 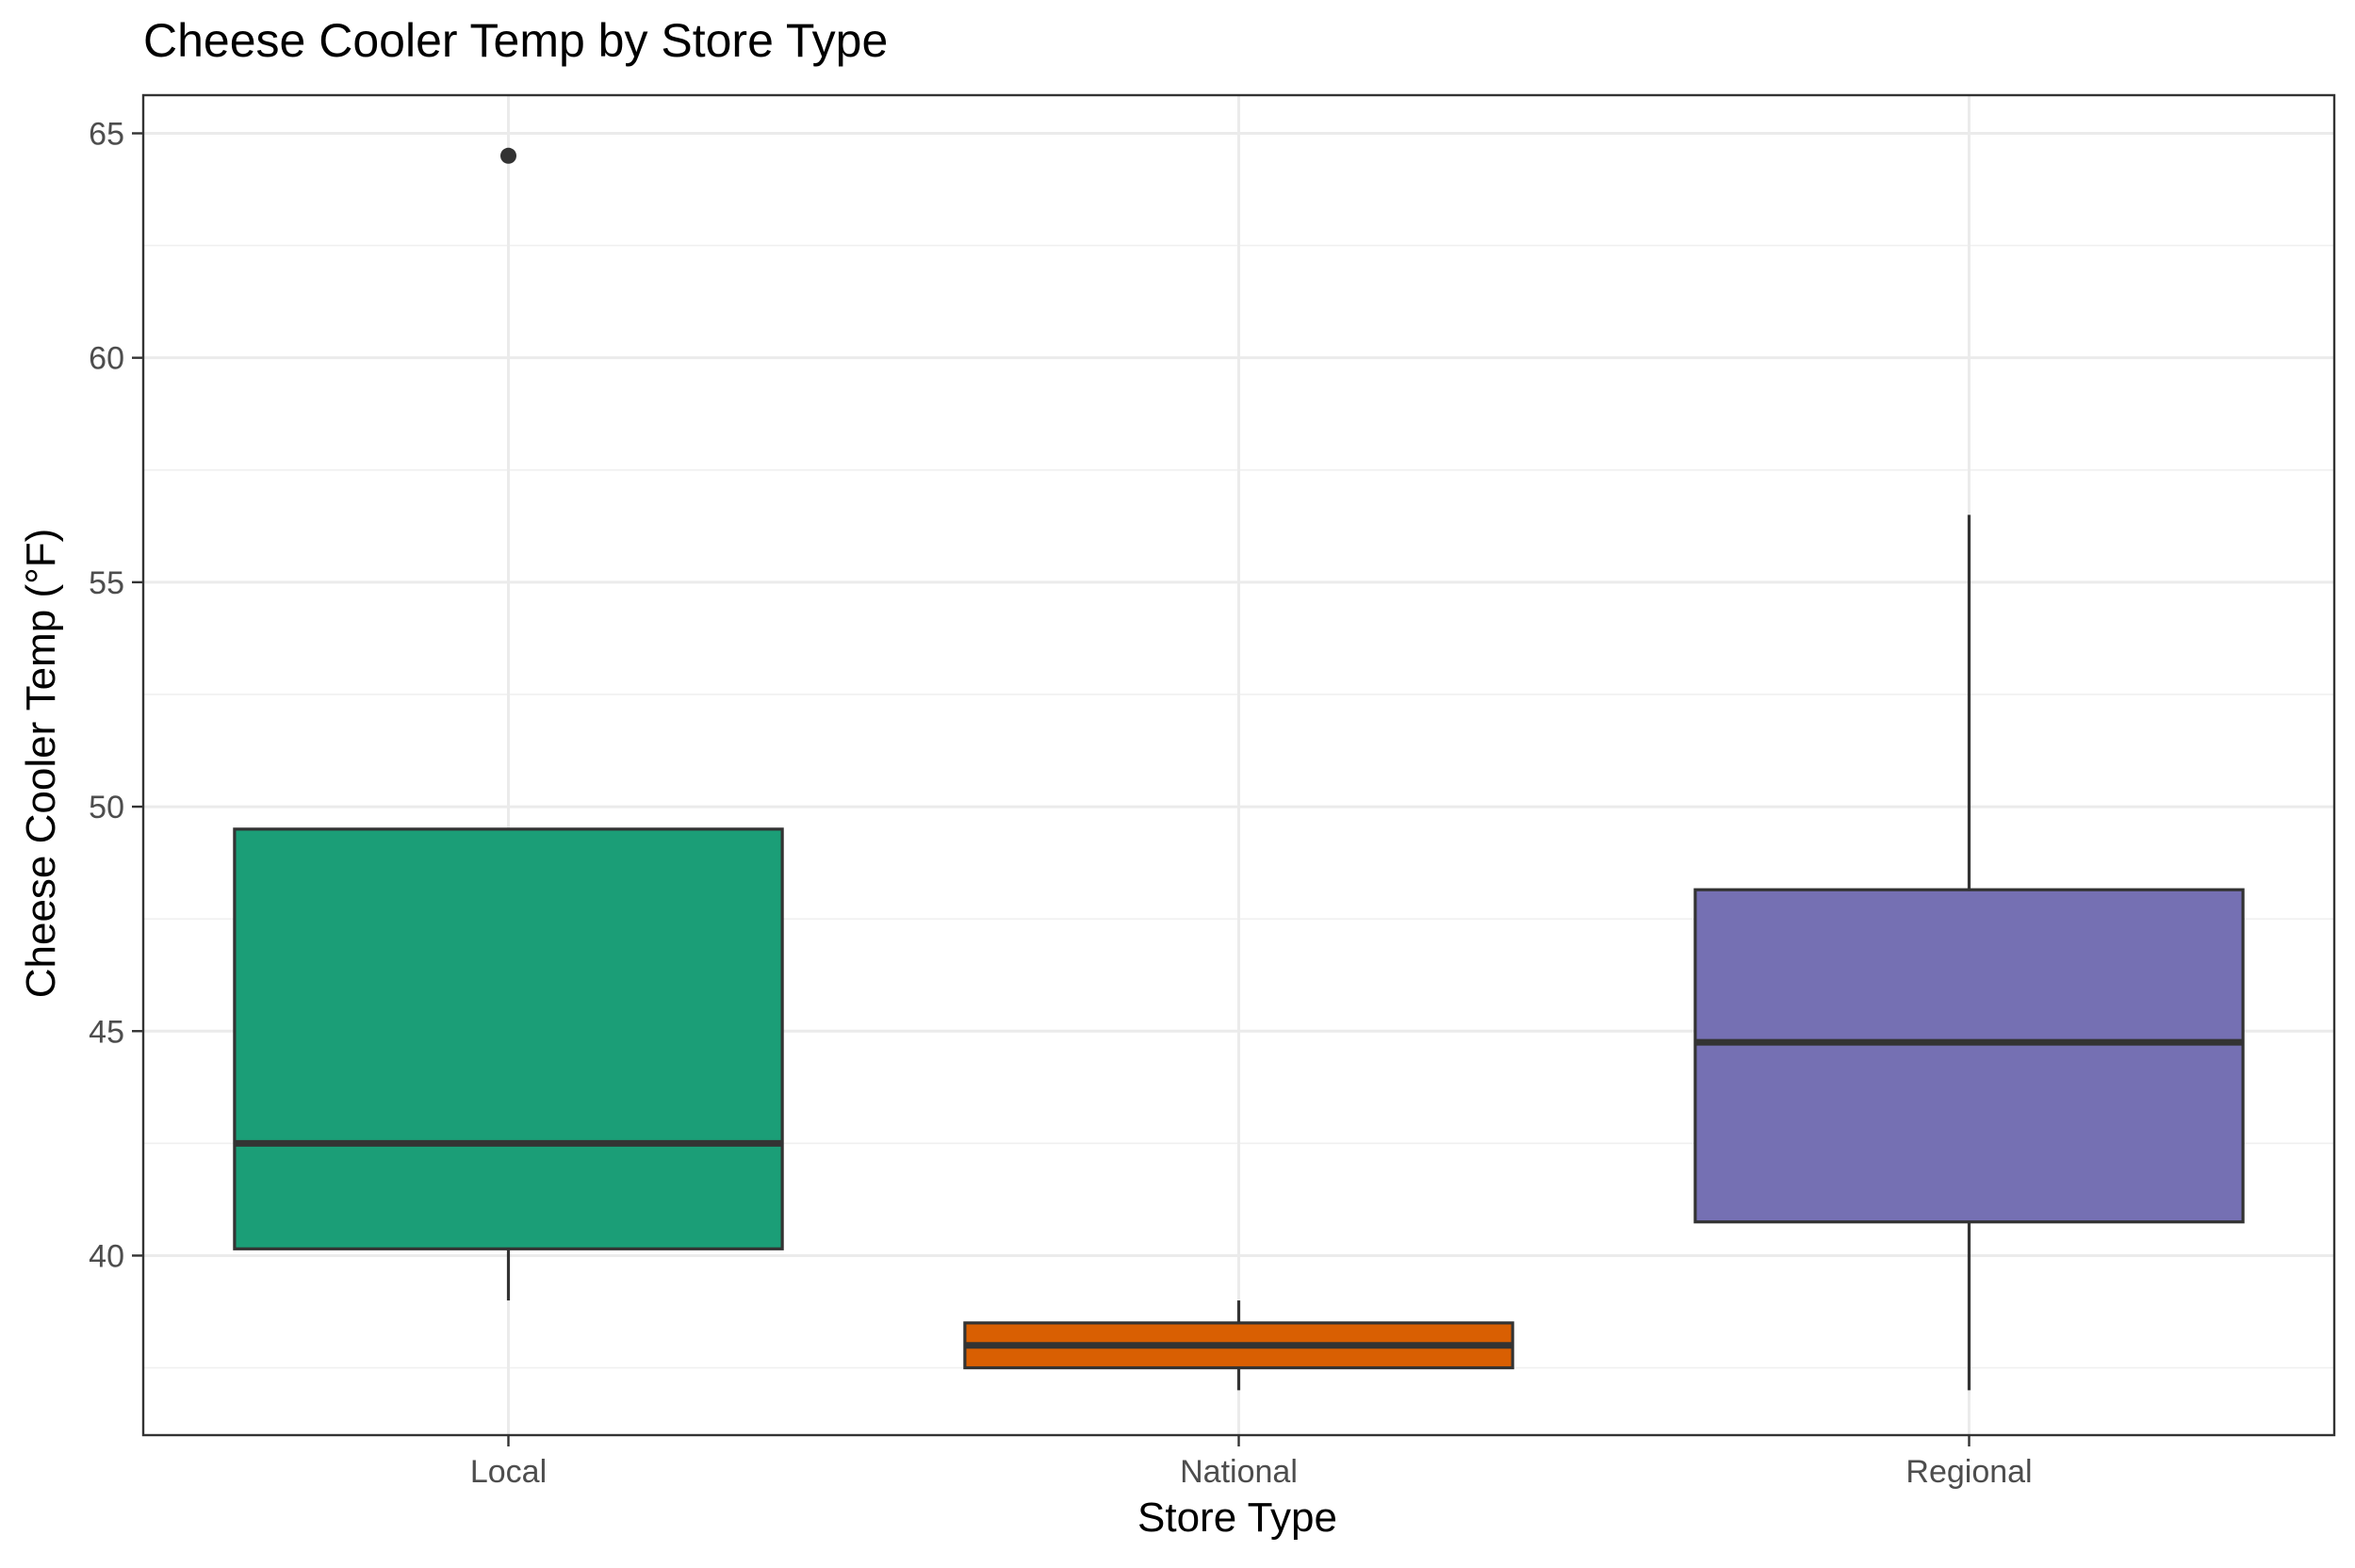 What do you see at coordinates (1237, 1517) in the screenshot?
I see `x-axis-title: Store Type` at bounding box center [1237, 1517].